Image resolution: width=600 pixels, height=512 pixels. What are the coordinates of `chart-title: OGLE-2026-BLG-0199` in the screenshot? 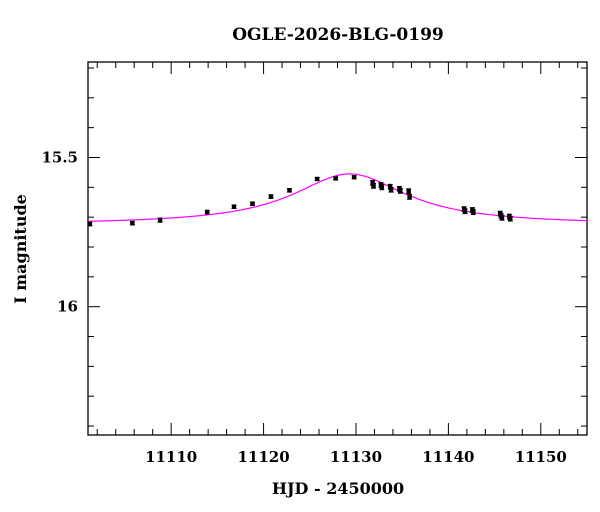 It's located at (338, 35).